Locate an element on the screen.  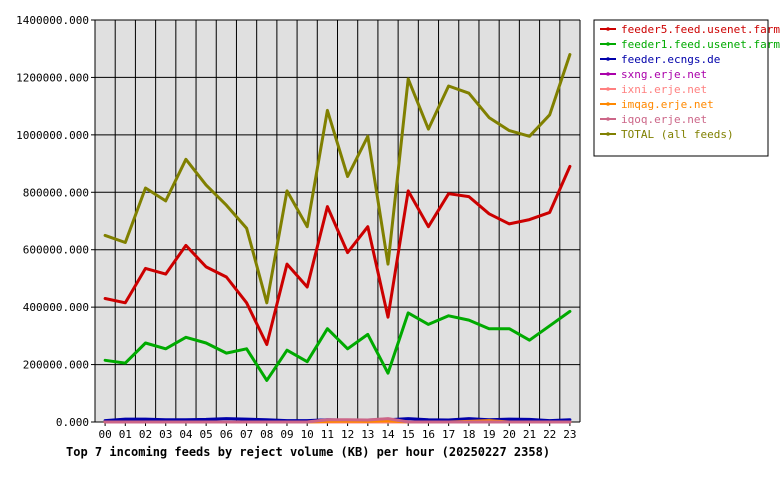
series-line-feeder1-feed-usenet-farm is located at coordinates (337, 345).